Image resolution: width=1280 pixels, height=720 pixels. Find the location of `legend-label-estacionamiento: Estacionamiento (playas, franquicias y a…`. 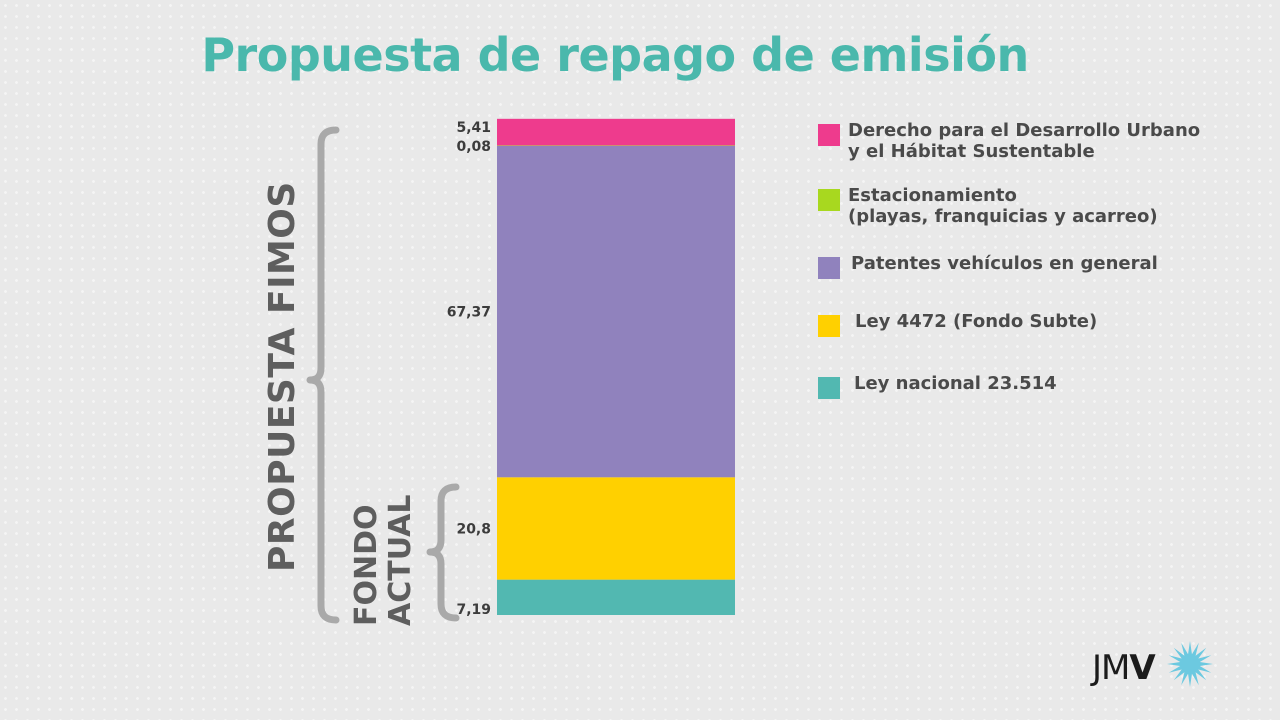

legend-label-estacionamiento: Estacionamiento (playas, franquicias y a… is located at coordinates (1003, 206).